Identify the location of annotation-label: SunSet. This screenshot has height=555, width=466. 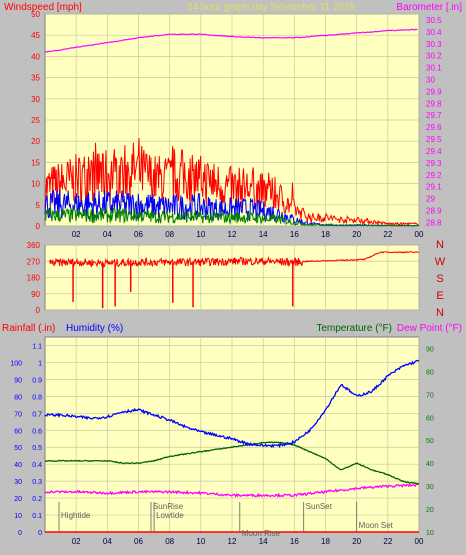
(319, 506).